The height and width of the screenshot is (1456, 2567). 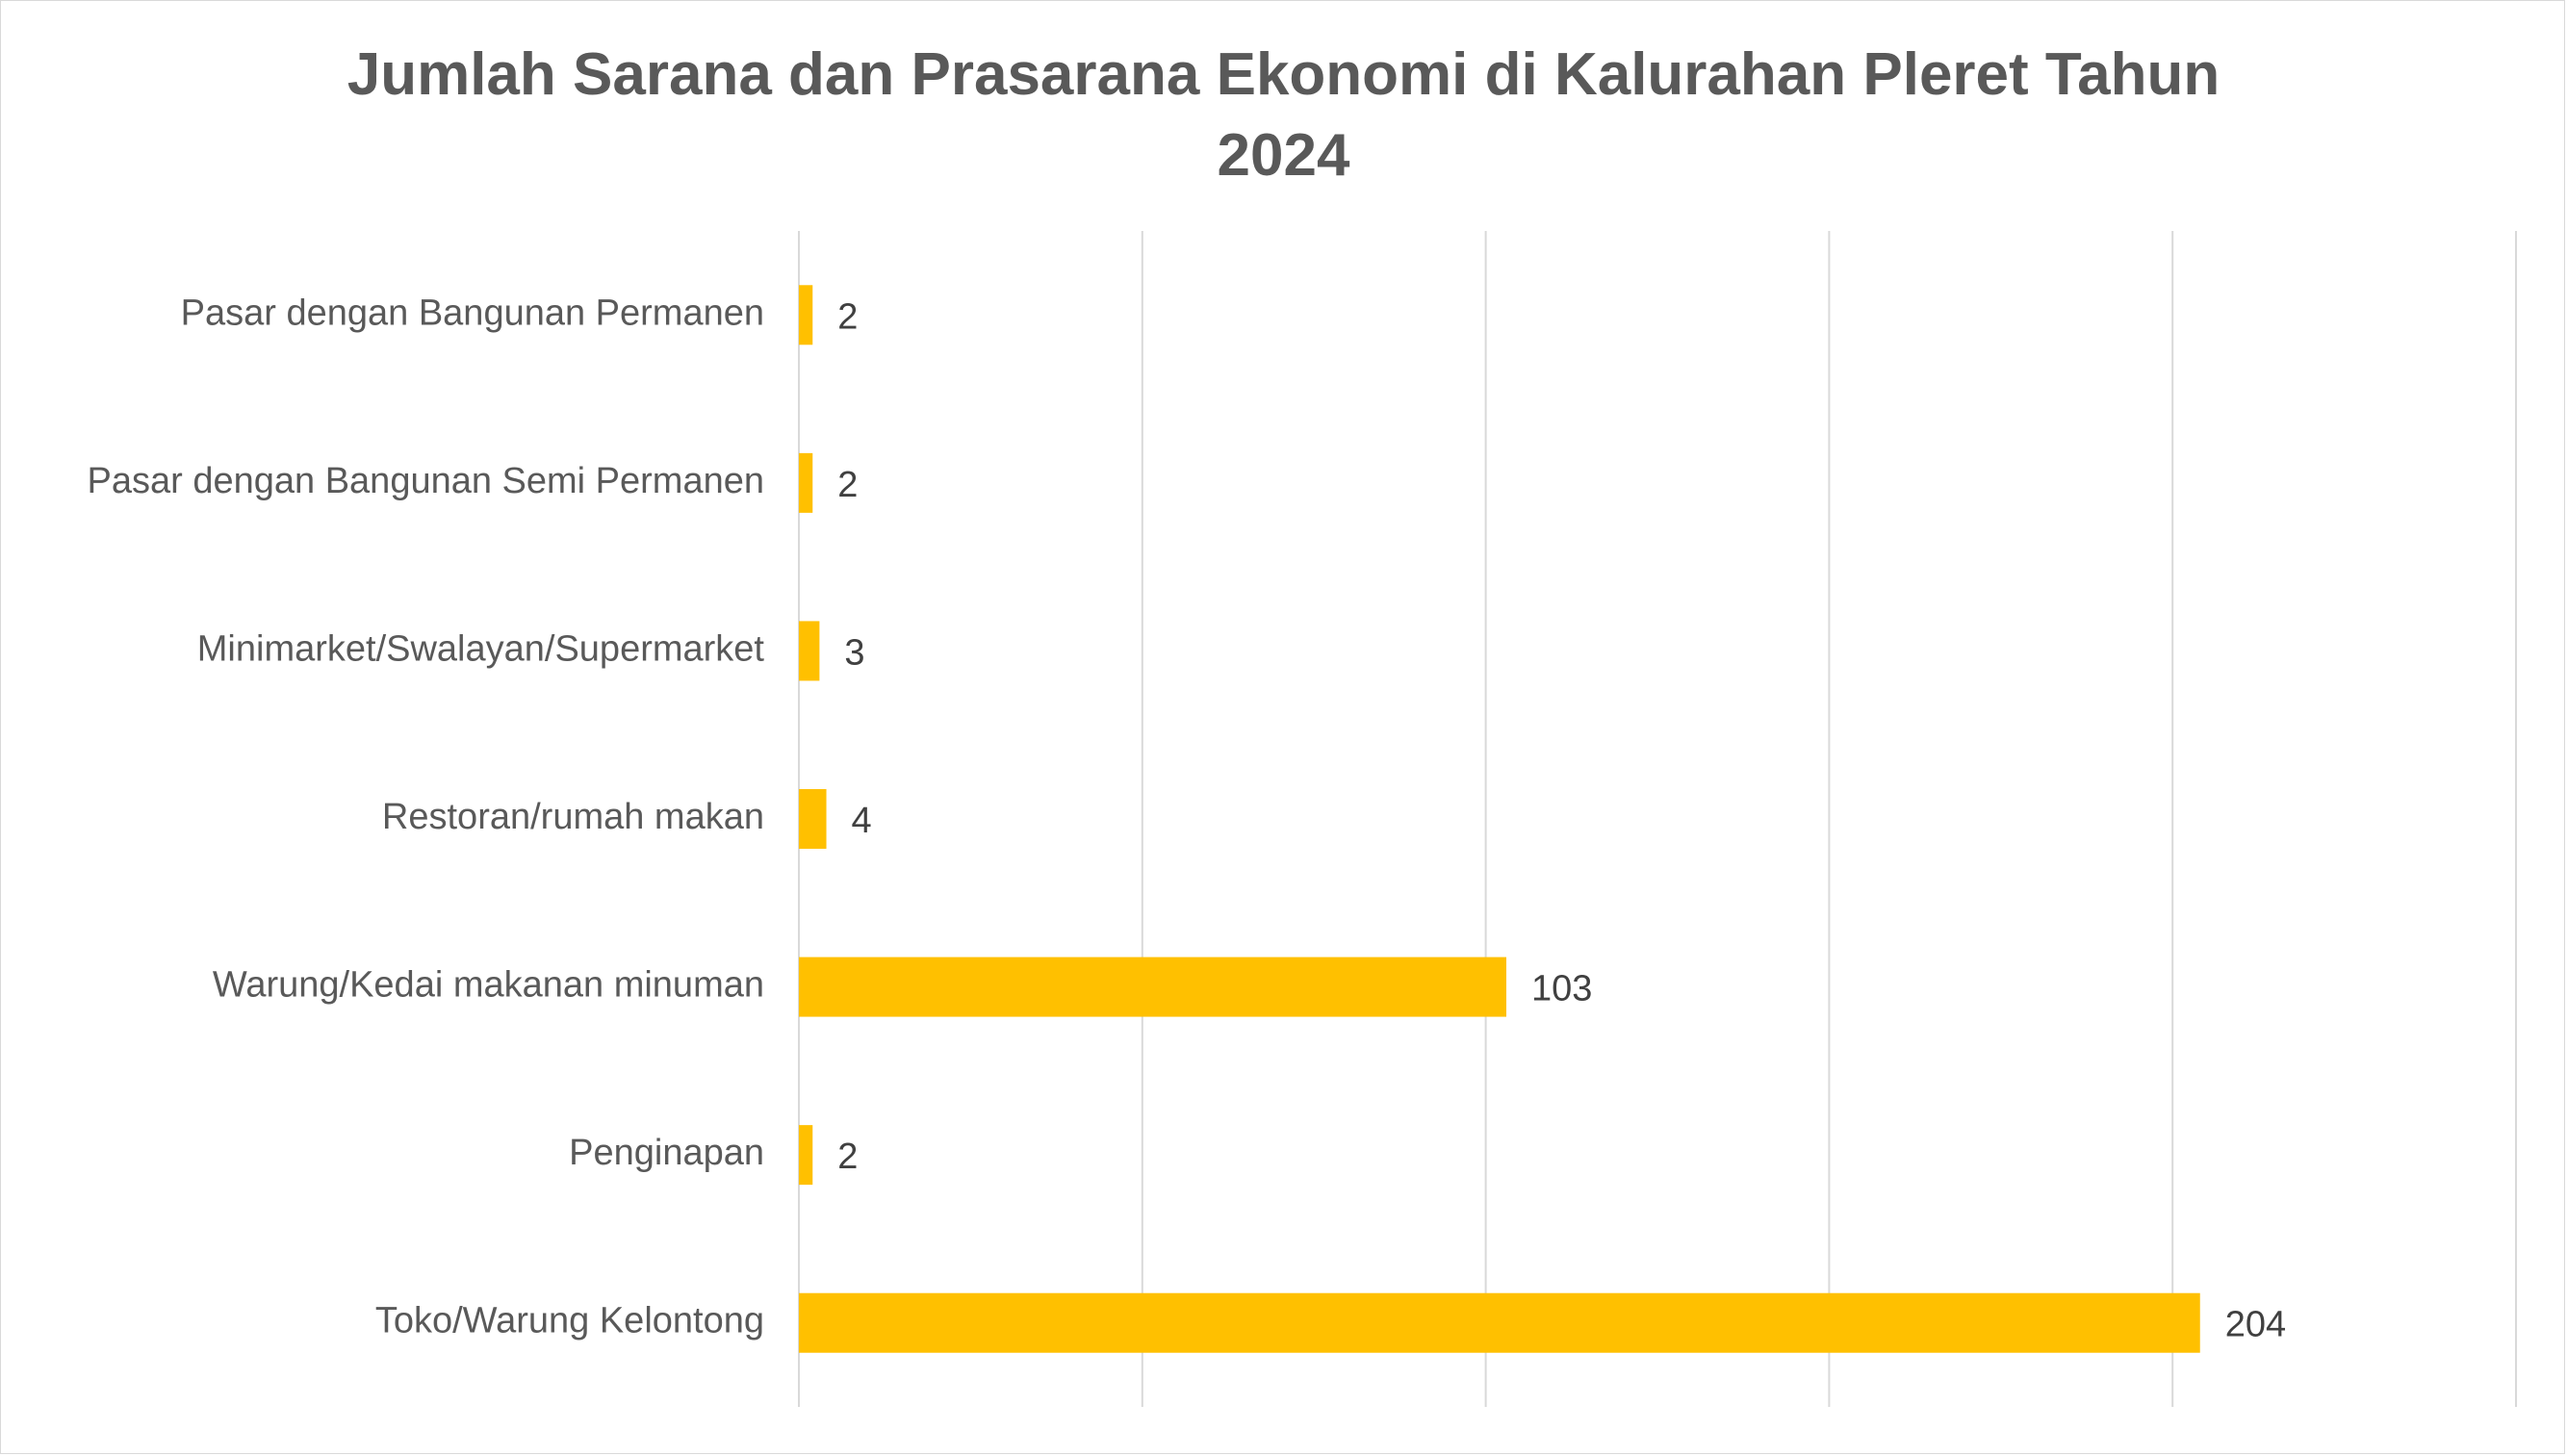 I want to click on category-label-6: Toko/Warung Kelontong, so click(x=569, y=1321).